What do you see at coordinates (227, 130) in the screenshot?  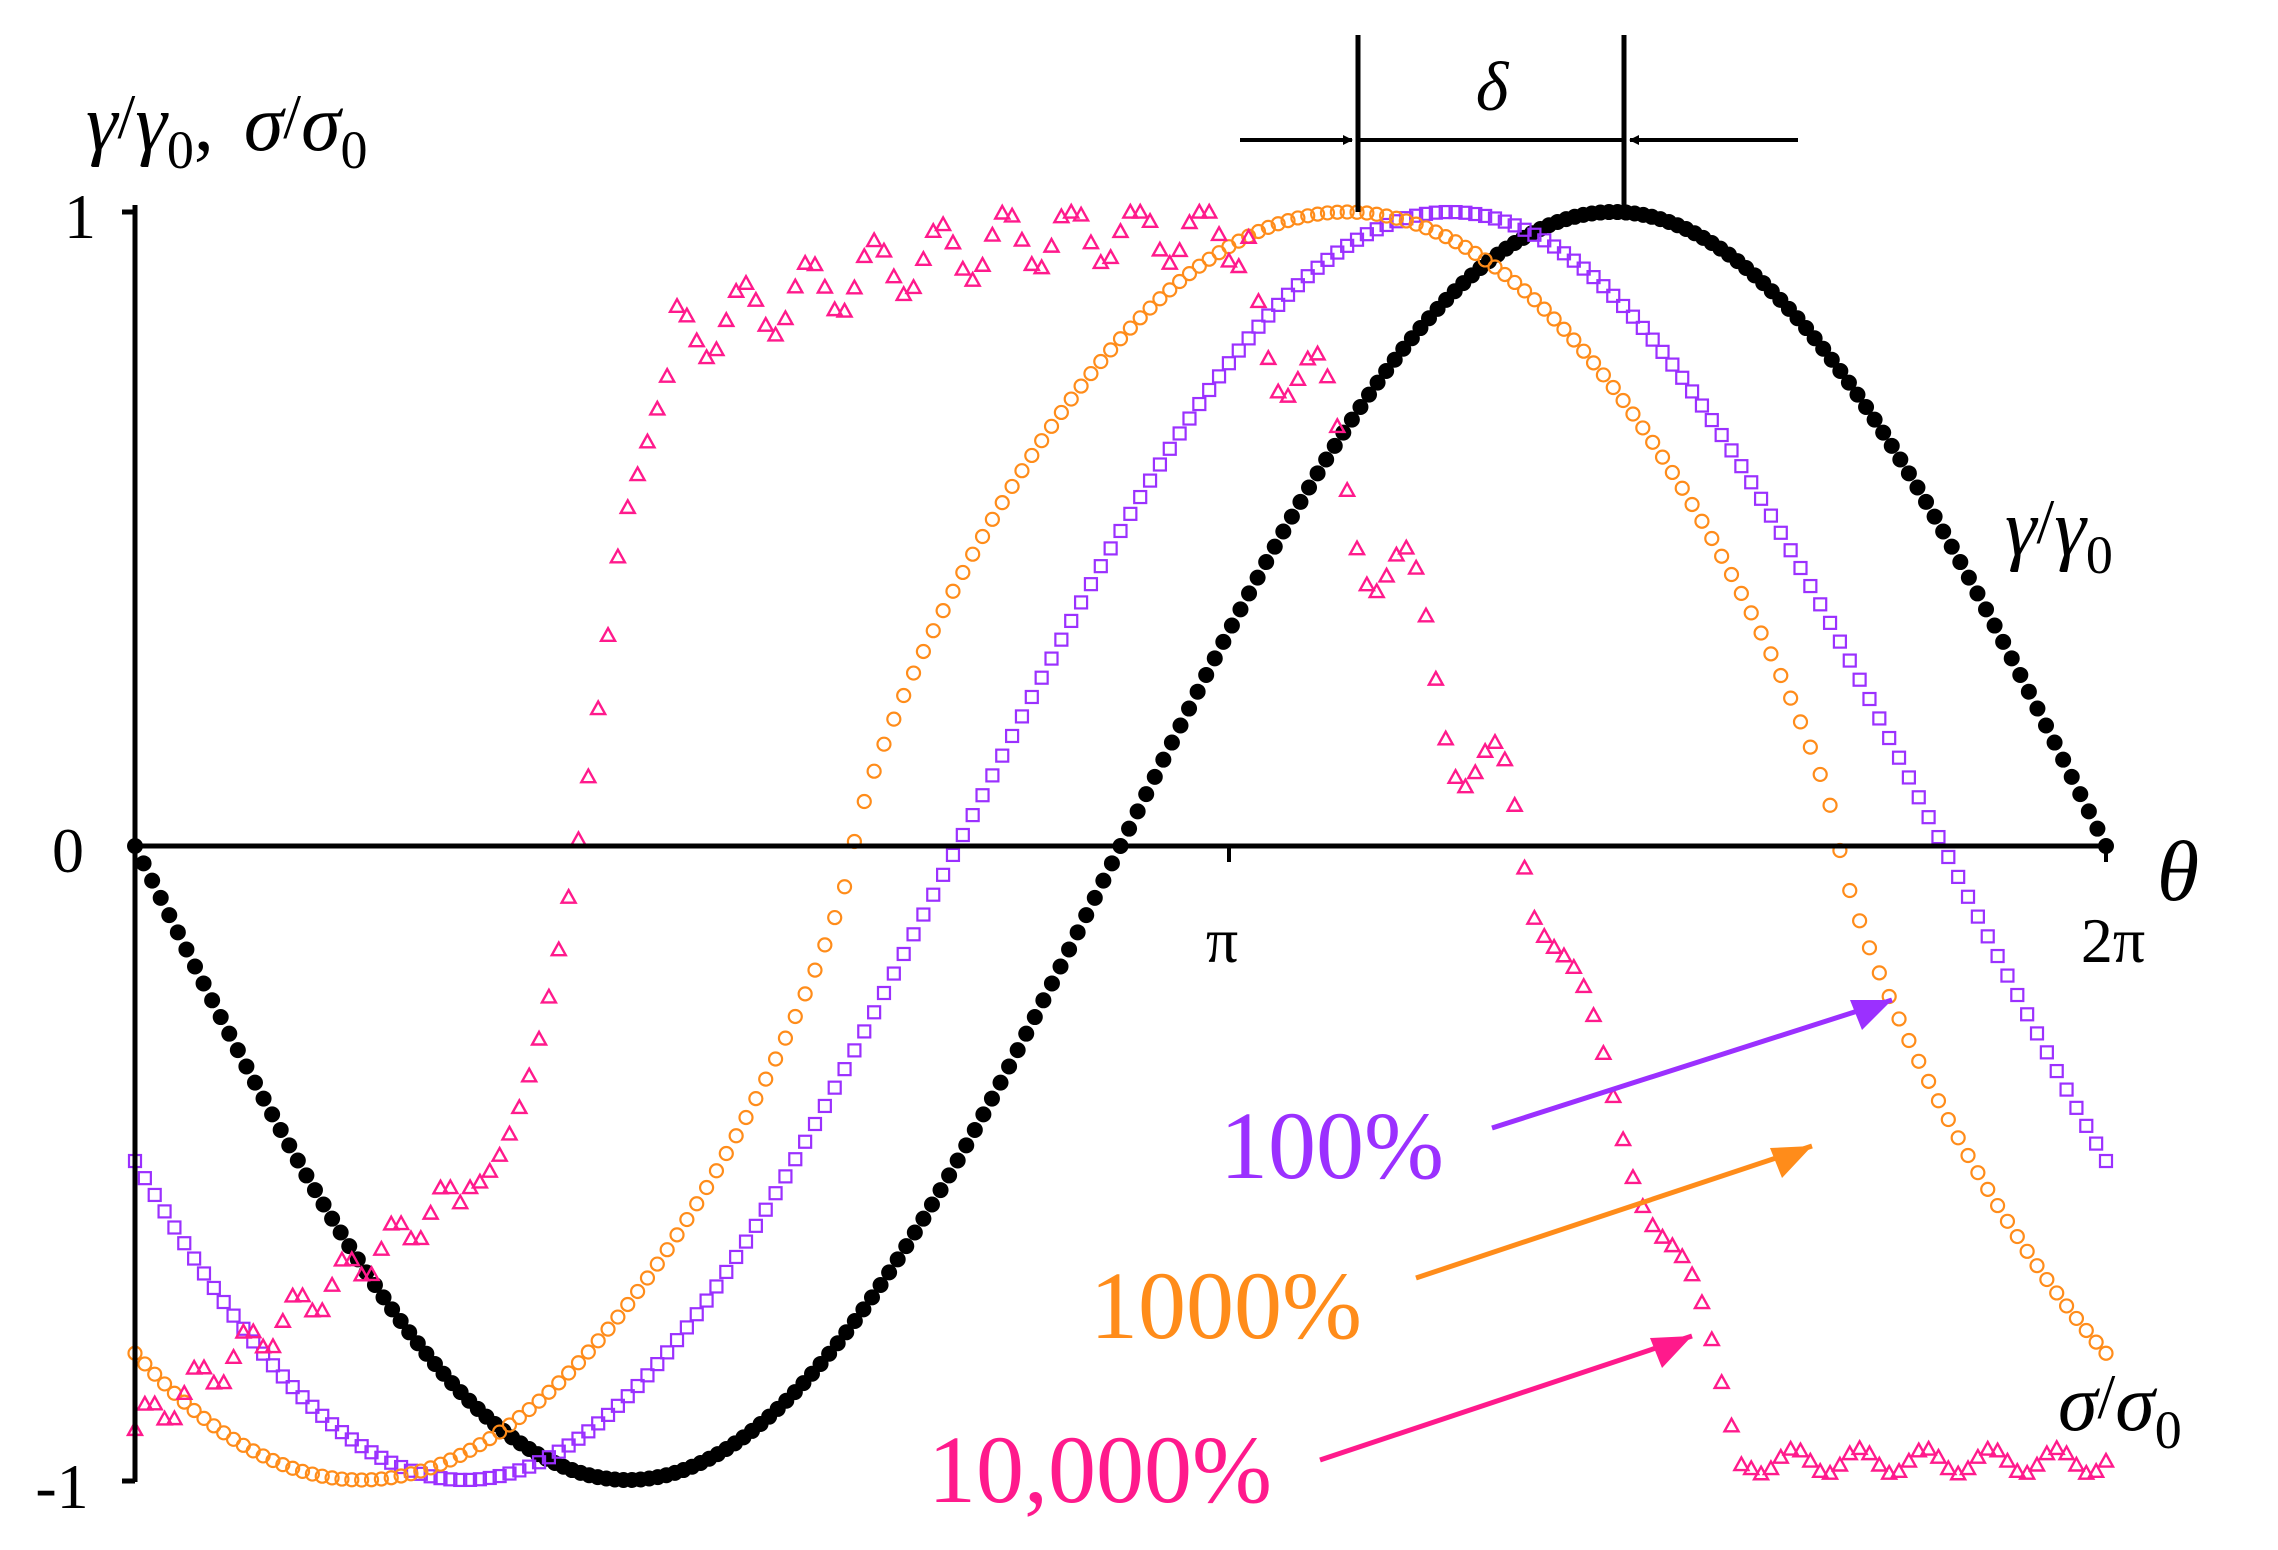 I see `y-axis-title: γ/γ0, σ/σ0` at bounding box center [227, 130].